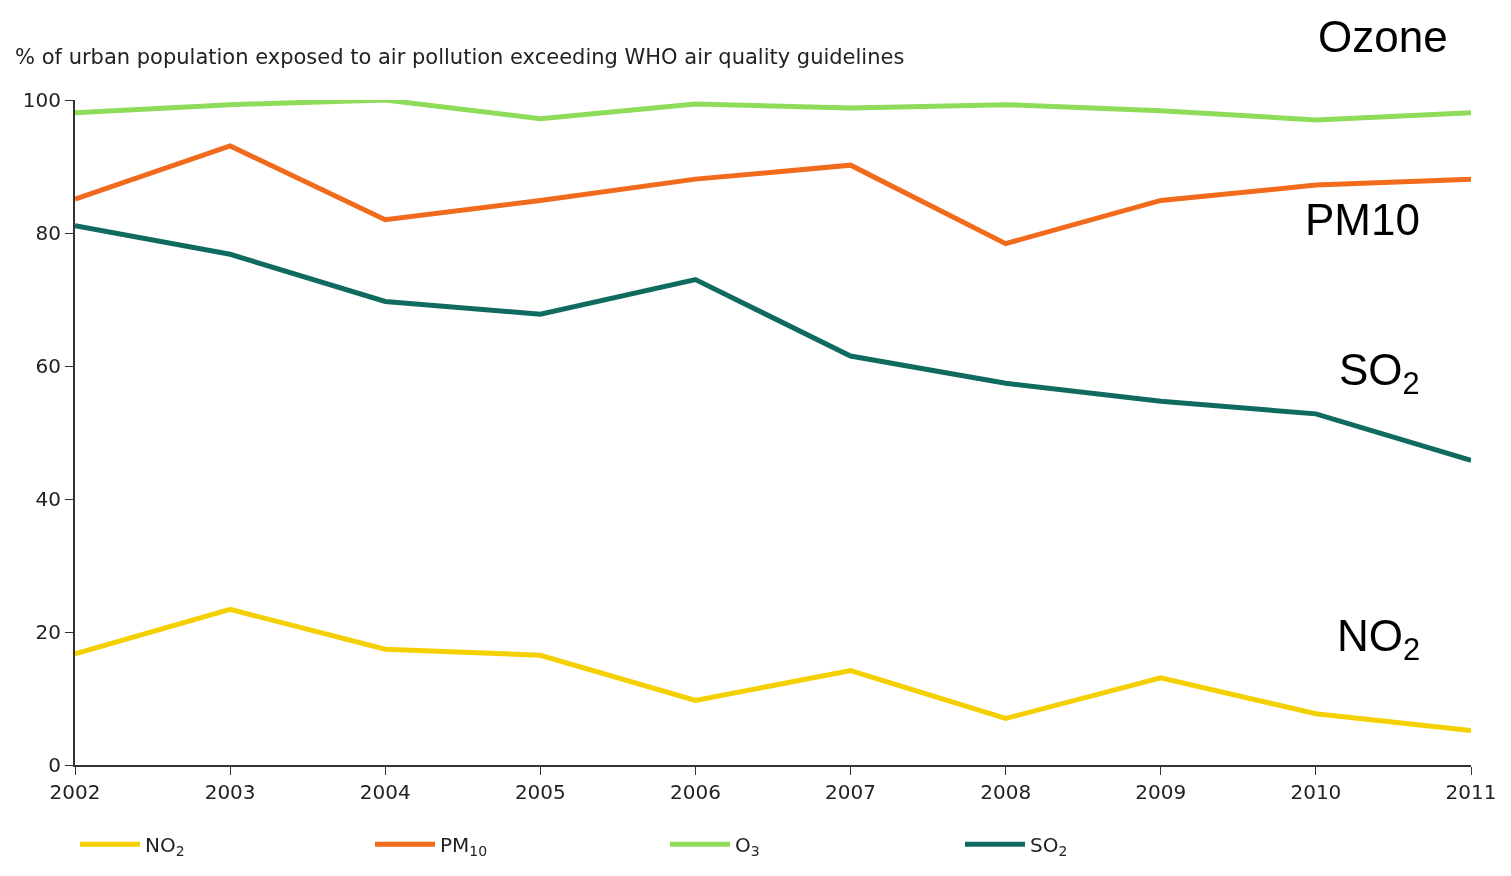  Describe the element at coordinates (1379, 373) in the screenshot. I see `annotation: SO$_{2}$` at that location.